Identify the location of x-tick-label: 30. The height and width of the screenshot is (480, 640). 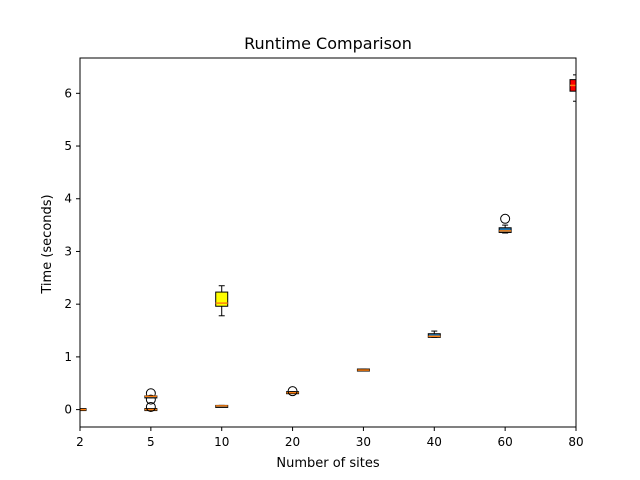
(363, 442).